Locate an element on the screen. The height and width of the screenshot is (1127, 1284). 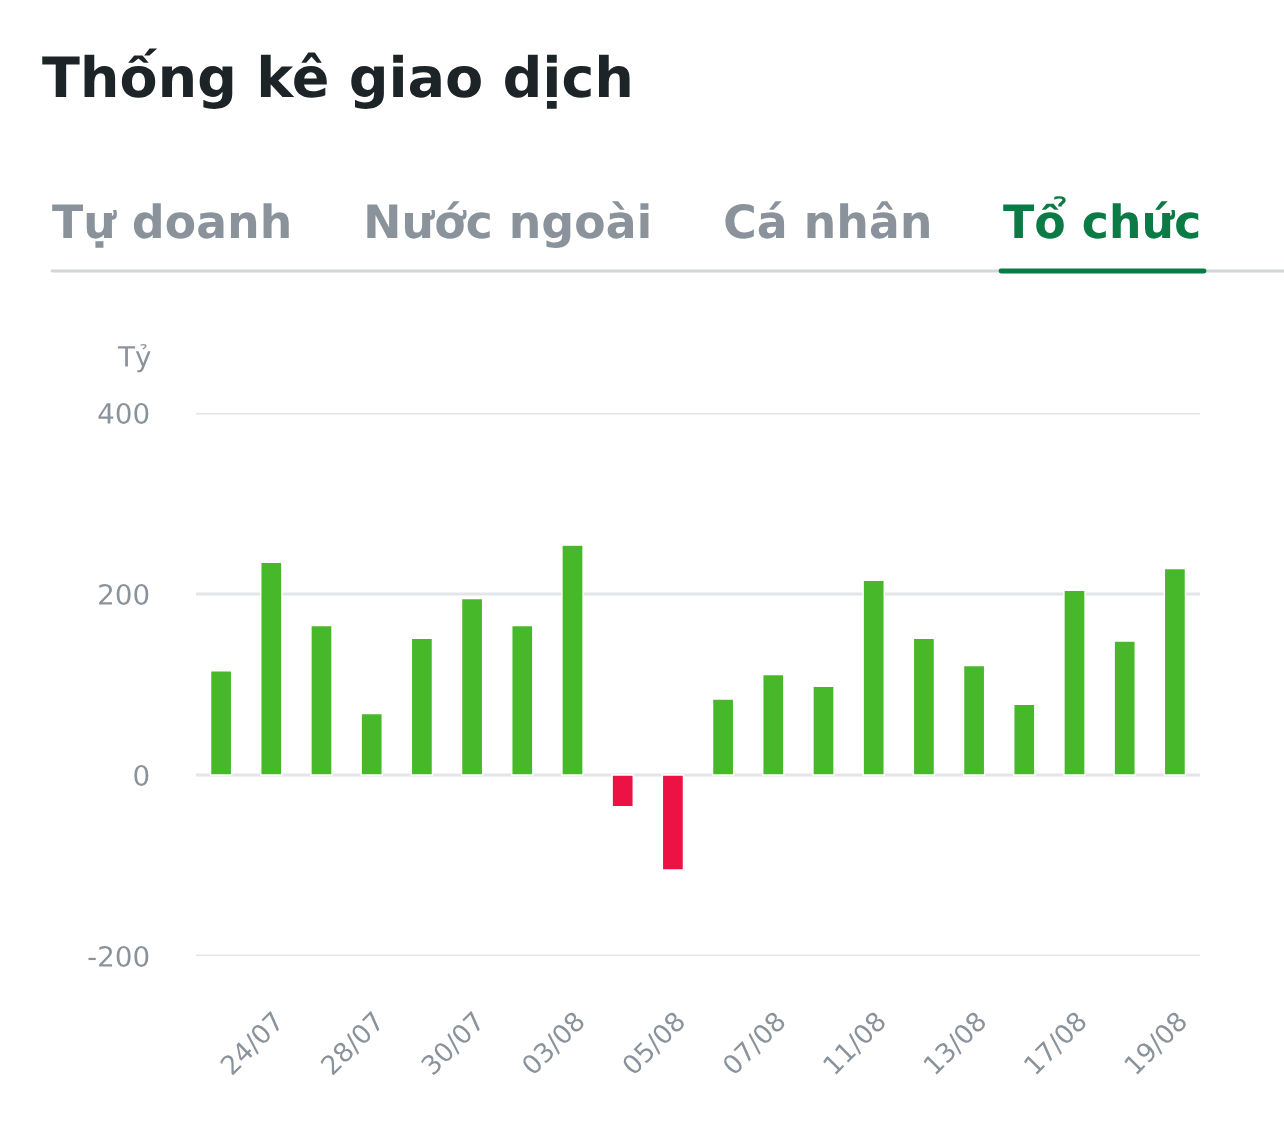
y-axis-title: Tỷ is located at coordinates (134, 358).